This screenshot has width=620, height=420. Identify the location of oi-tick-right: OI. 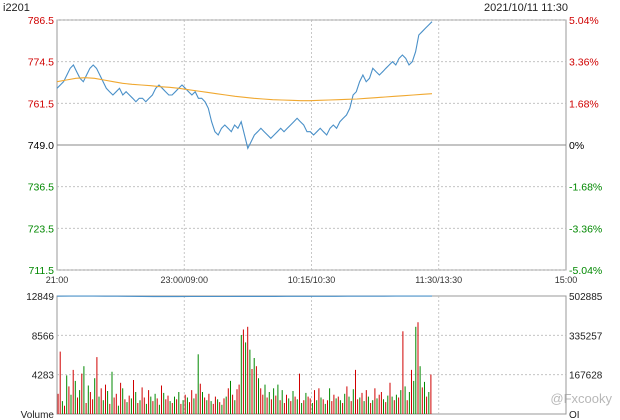
(574, 415).